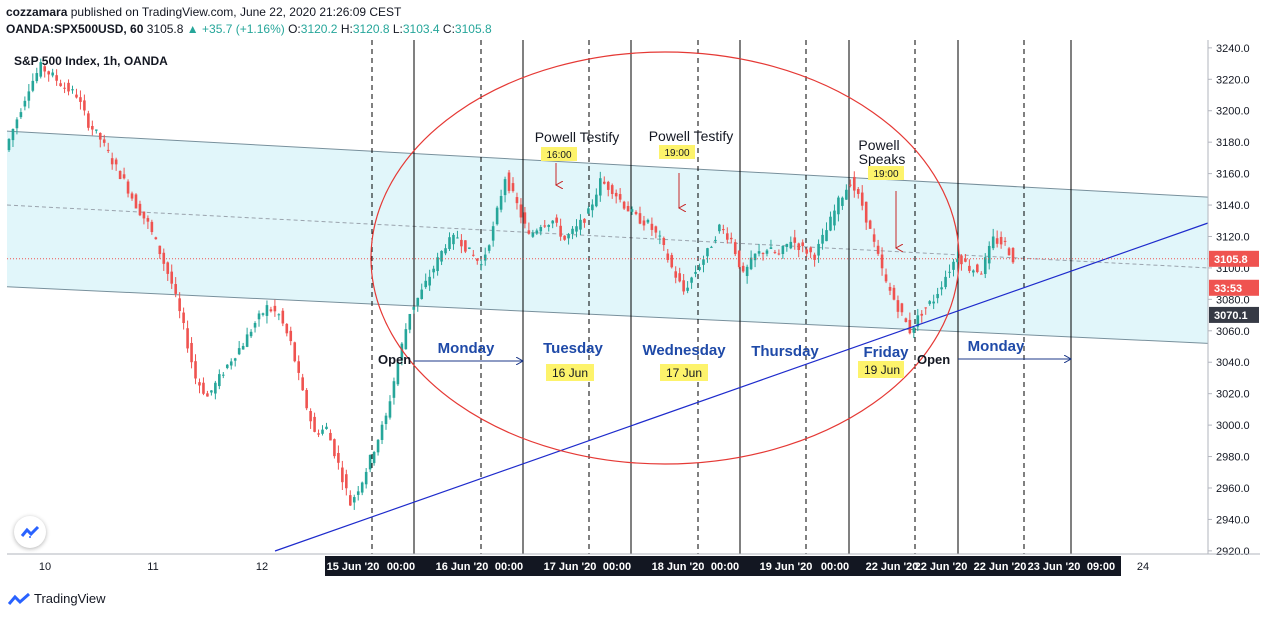 This screenshot has height=618, width=1274. What do you see at coordinates (941, 567) in the screenshot?
I see `x-tick-label: 22 Jun '20` at bounding box center [941, 567].